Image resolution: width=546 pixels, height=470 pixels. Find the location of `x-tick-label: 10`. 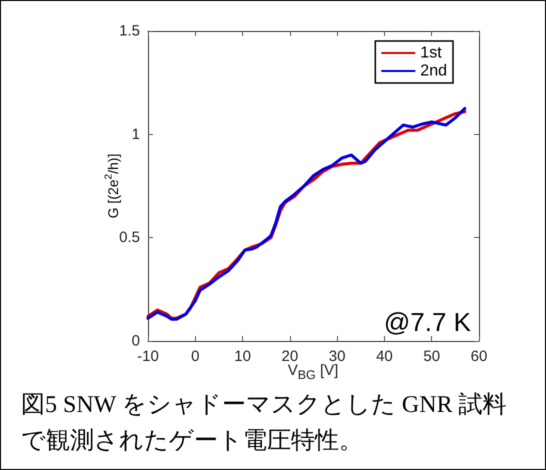

x-tick-label: 10 is located at coordinates (242, 356).